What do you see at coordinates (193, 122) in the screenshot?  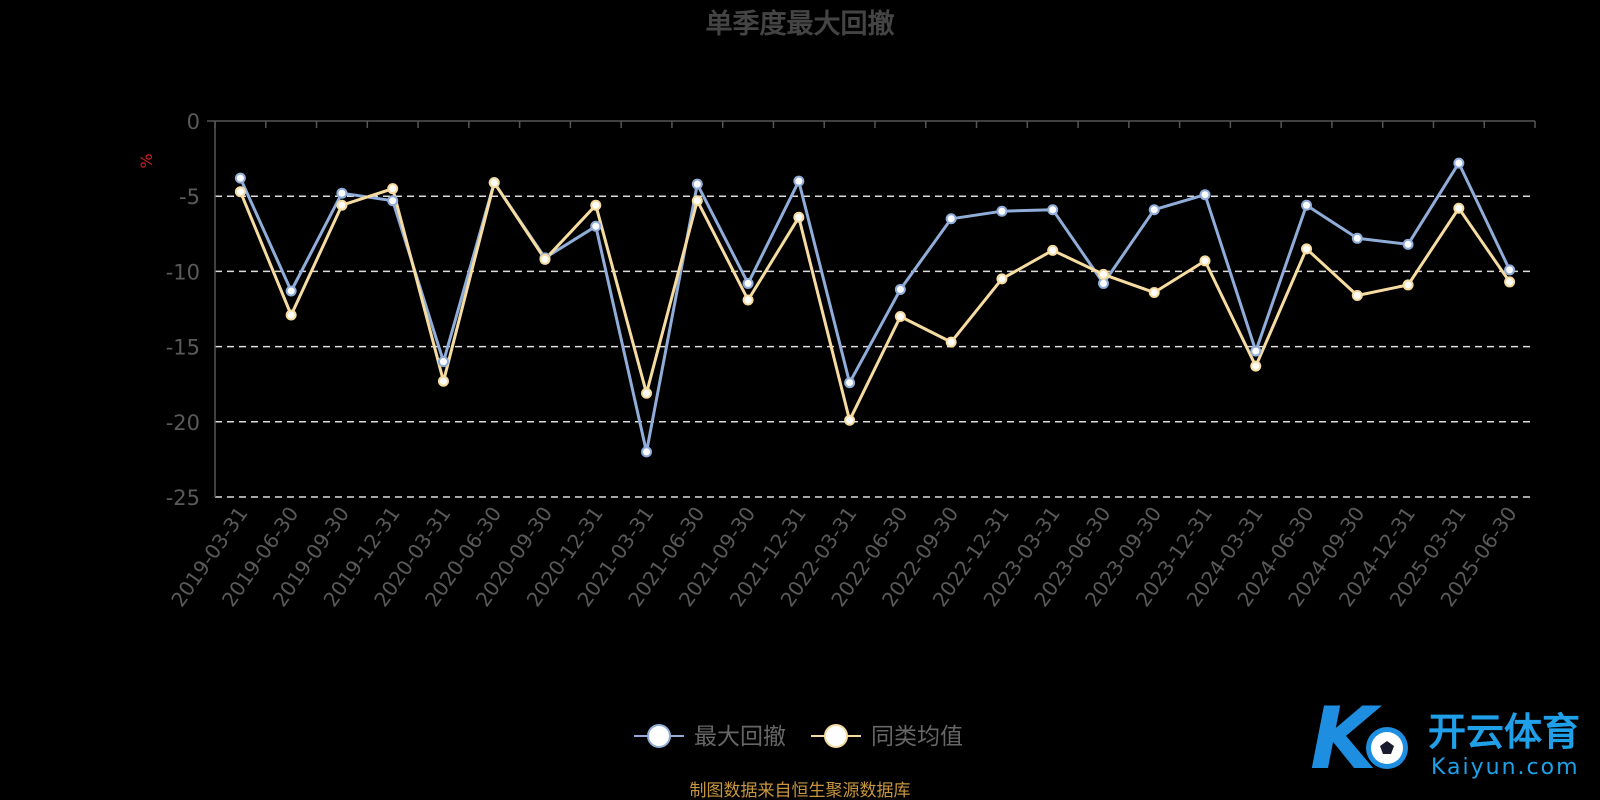 I see `y-tick-label: 0` at bounding box center [193, 122].